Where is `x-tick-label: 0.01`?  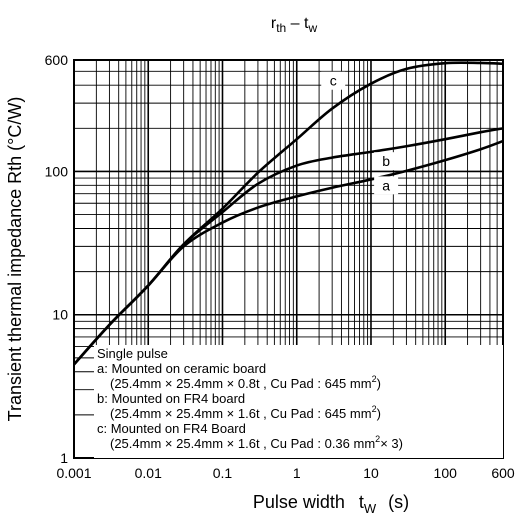
x-tick-label: 0.01 is located at coordinates (148, 473).